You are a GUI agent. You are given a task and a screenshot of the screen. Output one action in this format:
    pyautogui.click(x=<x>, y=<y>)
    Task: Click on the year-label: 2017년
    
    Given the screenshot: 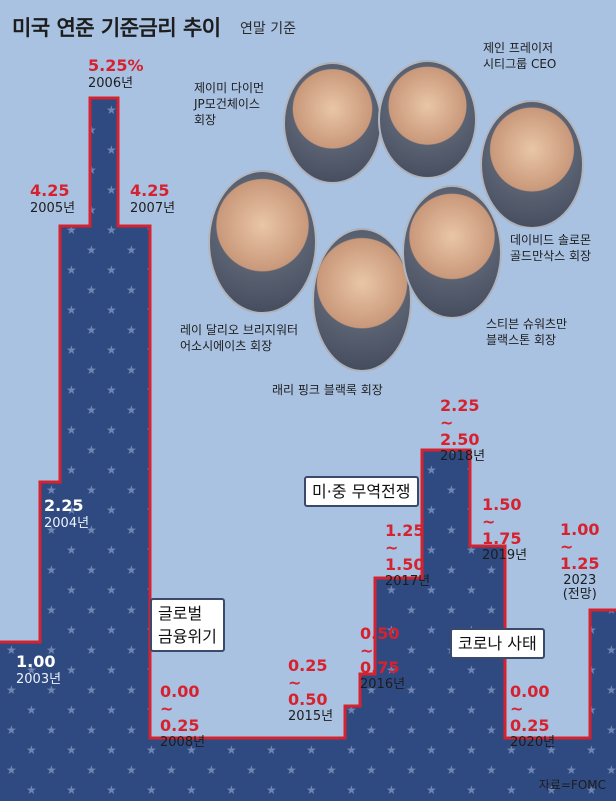 What is the action you would take?
    pyautogui.click(x=408, y=582)
    